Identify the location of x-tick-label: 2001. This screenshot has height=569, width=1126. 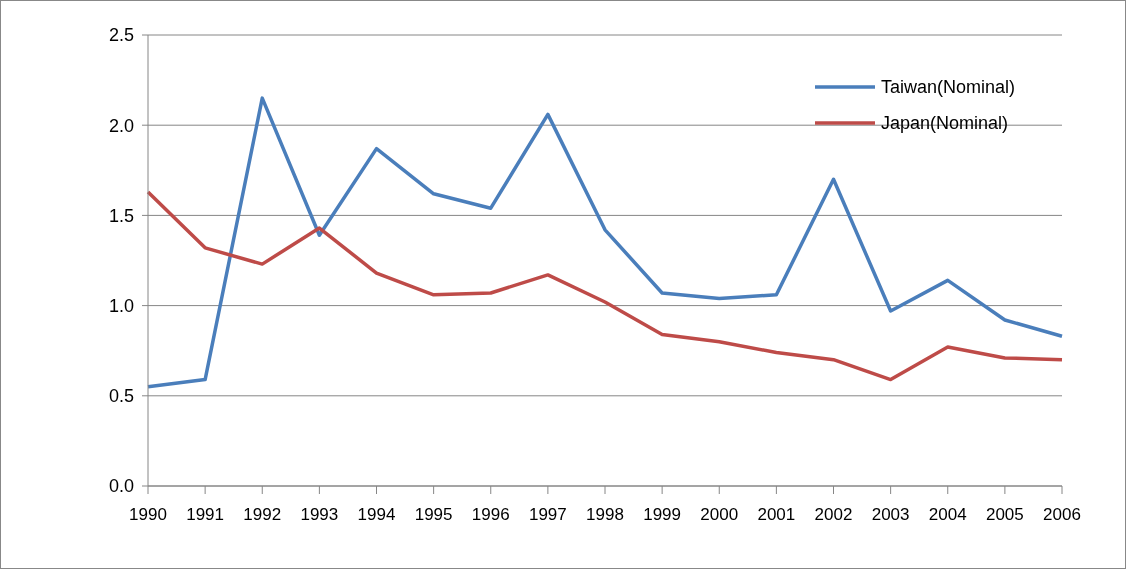
(776, 515).